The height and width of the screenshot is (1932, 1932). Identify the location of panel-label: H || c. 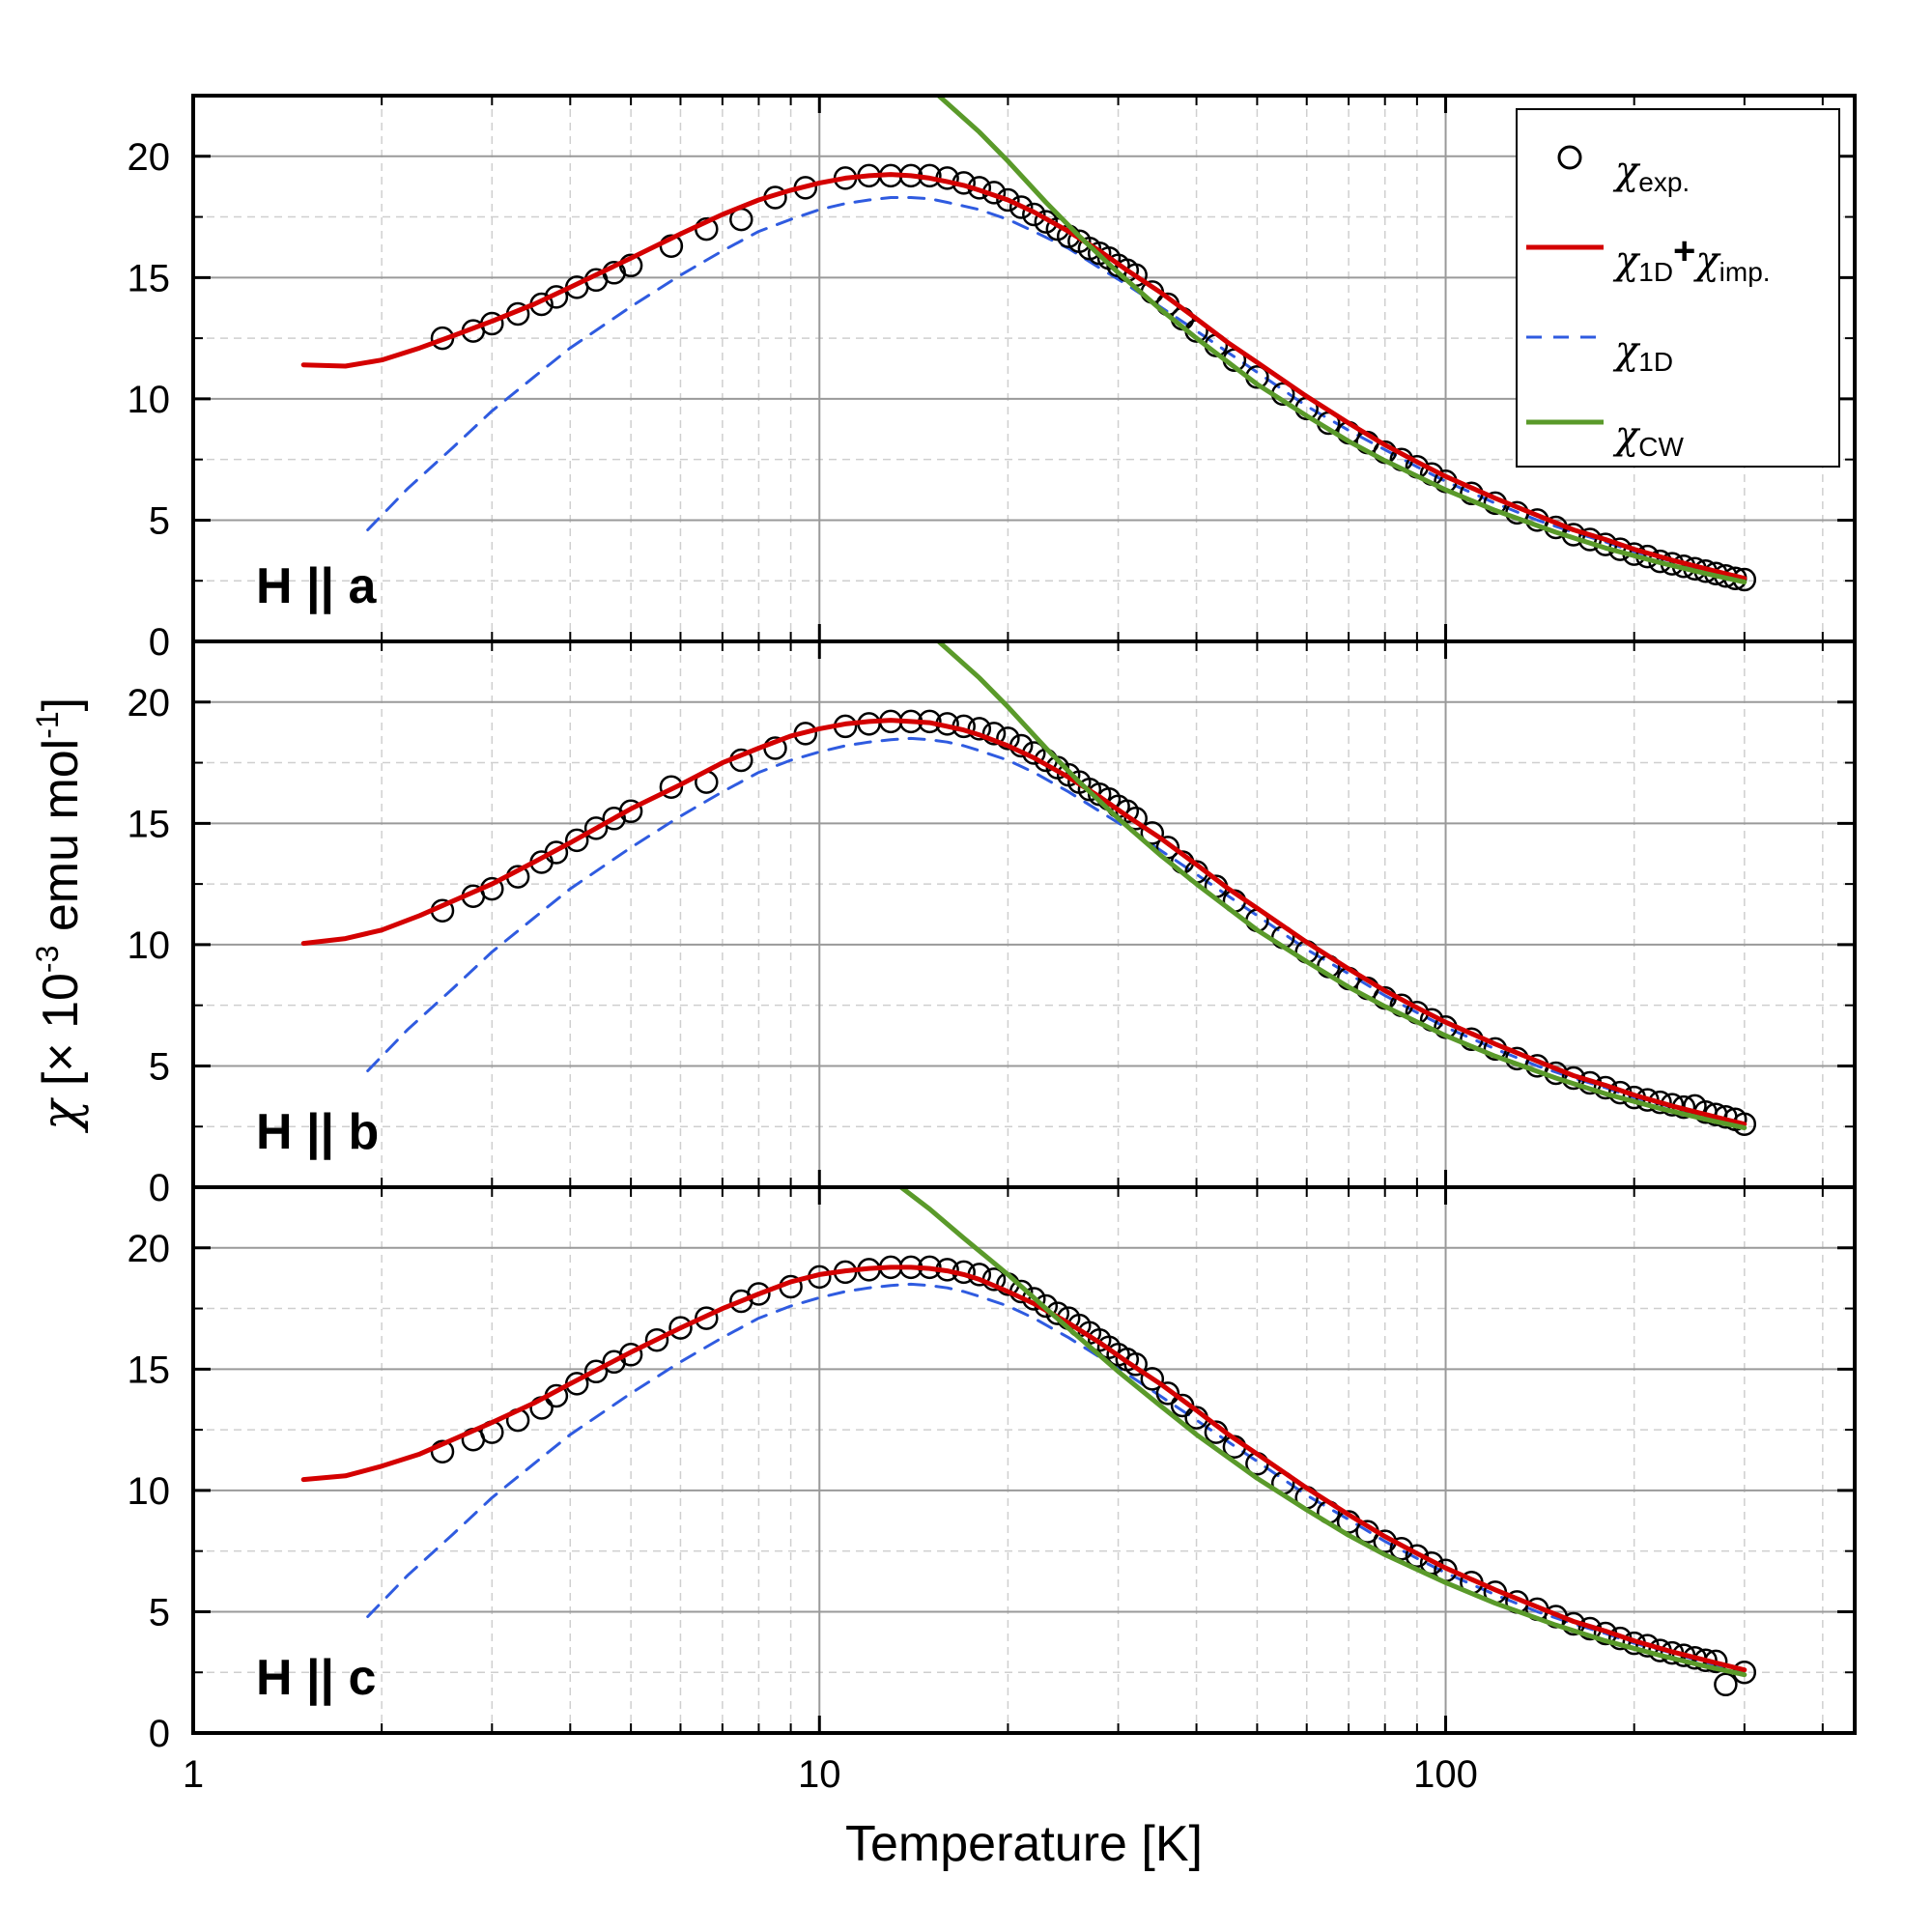
(316, 1678).